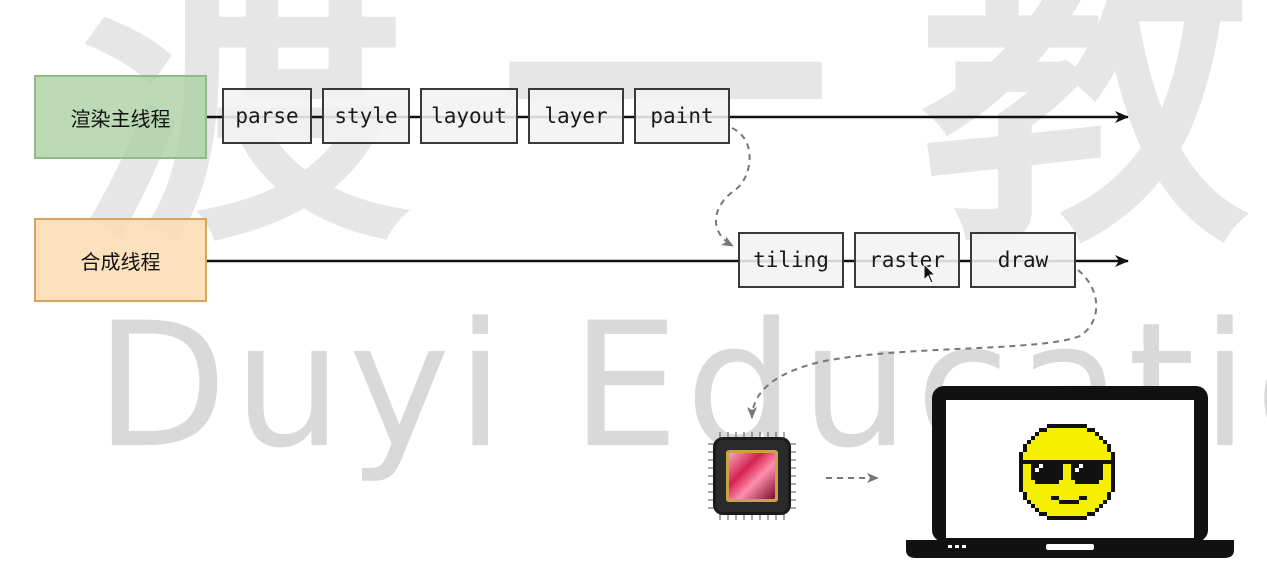  What do you see at coordinates (469, 116) in the screenshot?
I see `step-layout: layout` at bounding box center [469, 116].